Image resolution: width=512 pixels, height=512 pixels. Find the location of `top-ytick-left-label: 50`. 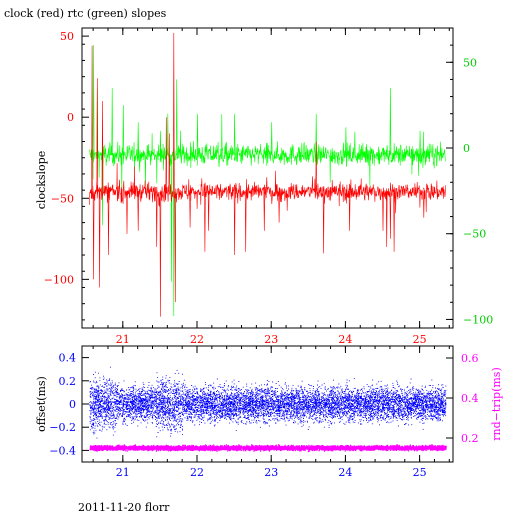

top-ytick-left-label: 50 is located at coordinates (67, 36).